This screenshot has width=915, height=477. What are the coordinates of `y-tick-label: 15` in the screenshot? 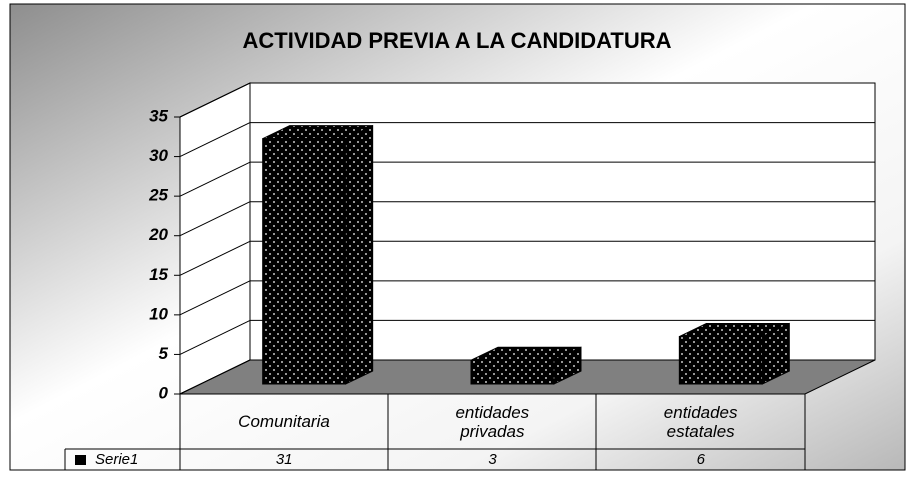 It's located at (158, 274).